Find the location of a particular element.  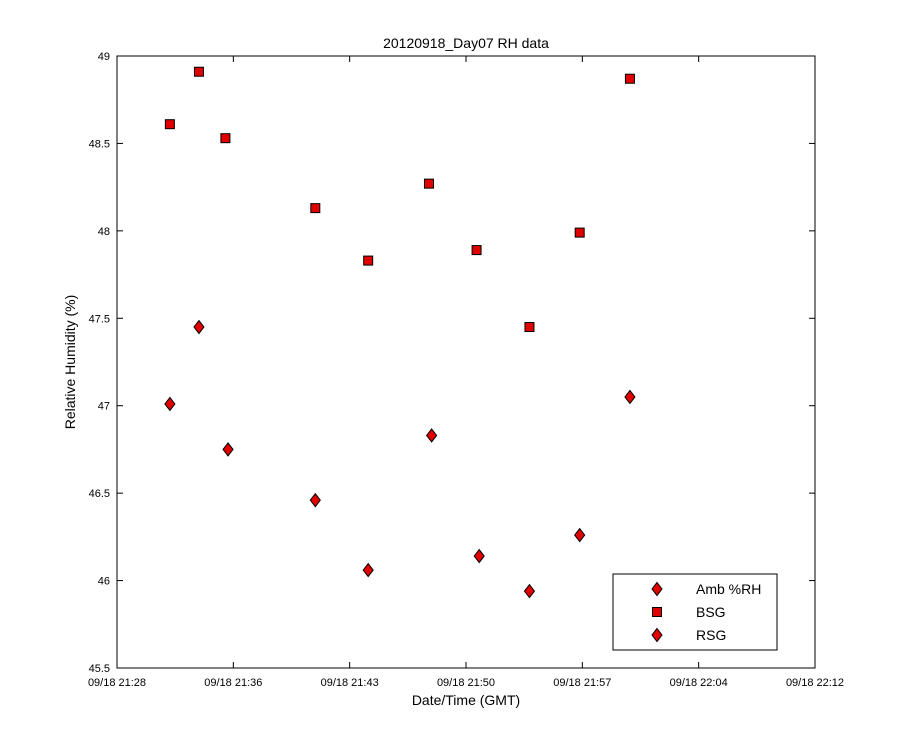

chart-title: 20120918_Day07 RH data is located at coordinates (466, 43).